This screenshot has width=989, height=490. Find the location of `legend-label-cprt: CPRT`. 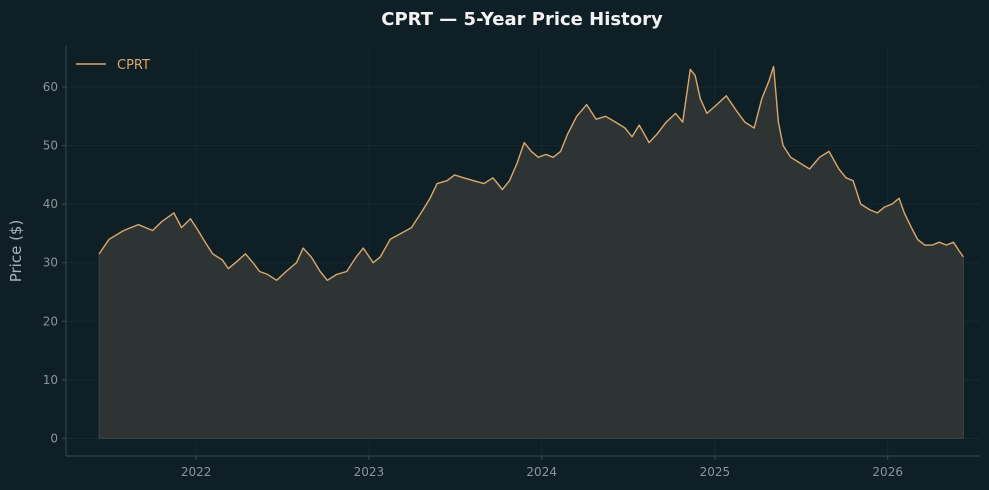

legend-label-cprt: CPRT is located at coordinates (133, 65).